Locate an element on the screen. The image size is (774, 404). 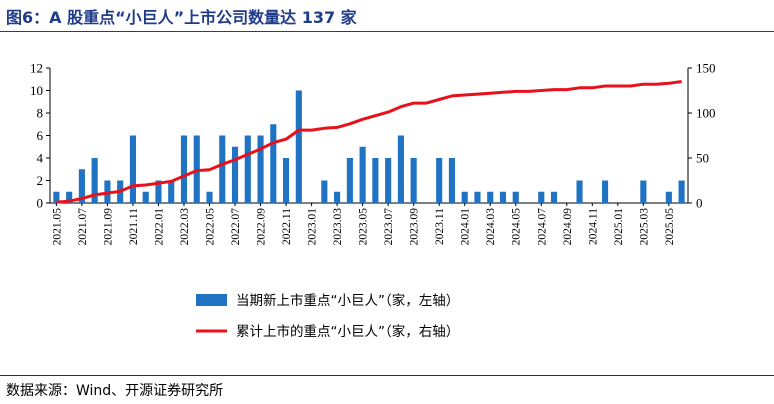
x-tick-label: 2021.07 is located at coordinates (83, 227).